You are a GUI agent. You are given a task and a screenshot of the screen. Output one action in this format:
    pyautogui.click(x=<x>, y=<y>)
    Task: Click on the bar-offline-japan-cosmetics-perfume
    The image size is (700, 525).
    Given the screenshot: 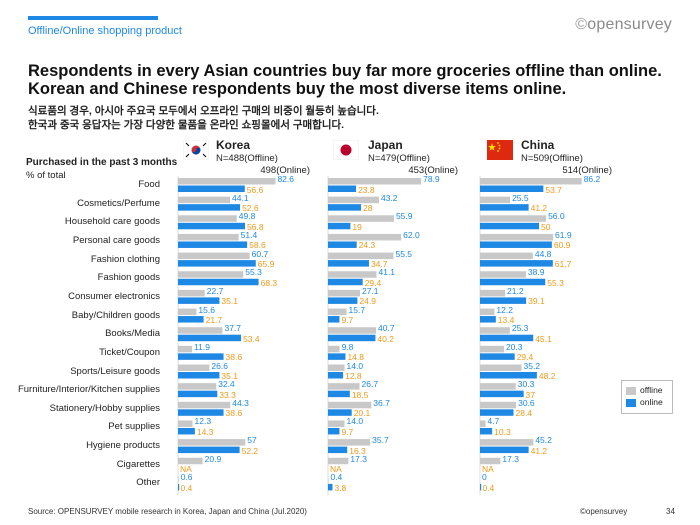 What is the action you would take?
    pyautogui.click(x=353, y=200)
    